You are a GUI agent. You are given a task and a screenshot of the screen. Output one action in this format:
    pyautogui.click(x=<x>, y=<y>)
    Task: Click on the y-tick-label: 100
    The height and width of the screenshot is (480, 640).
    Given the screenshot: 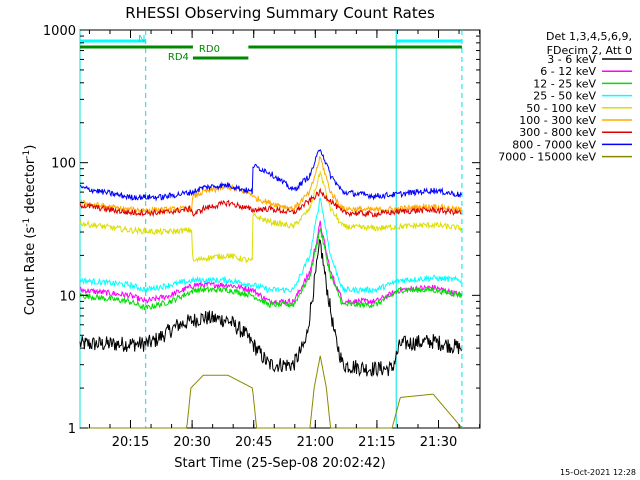 What is the action you would take?
    pyautogui.click(x=63, y=164)
    